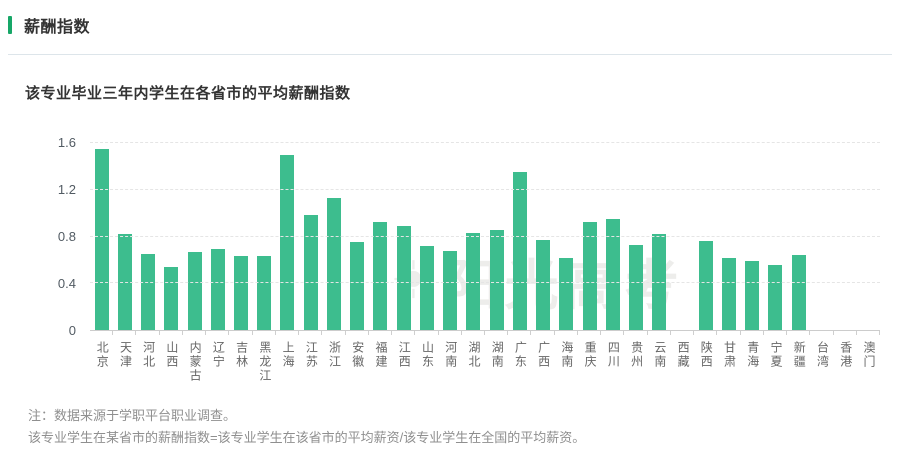 The width and height of the screenshot is (900, 458). I want to click on x-axis-label-cell: 重庆, so click(589, 362).